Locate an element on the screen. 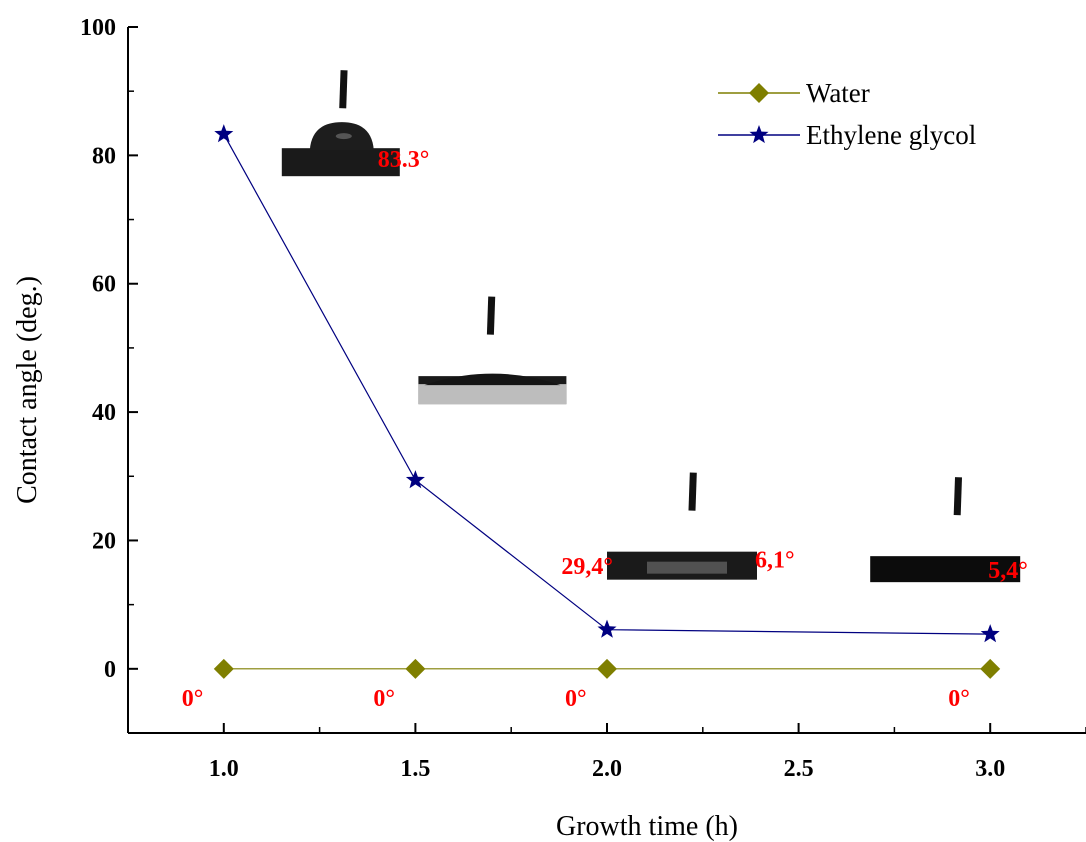 This screenshot has width=1086, height=842. y-tick-label: 60 is located at coordinates (104, 285).